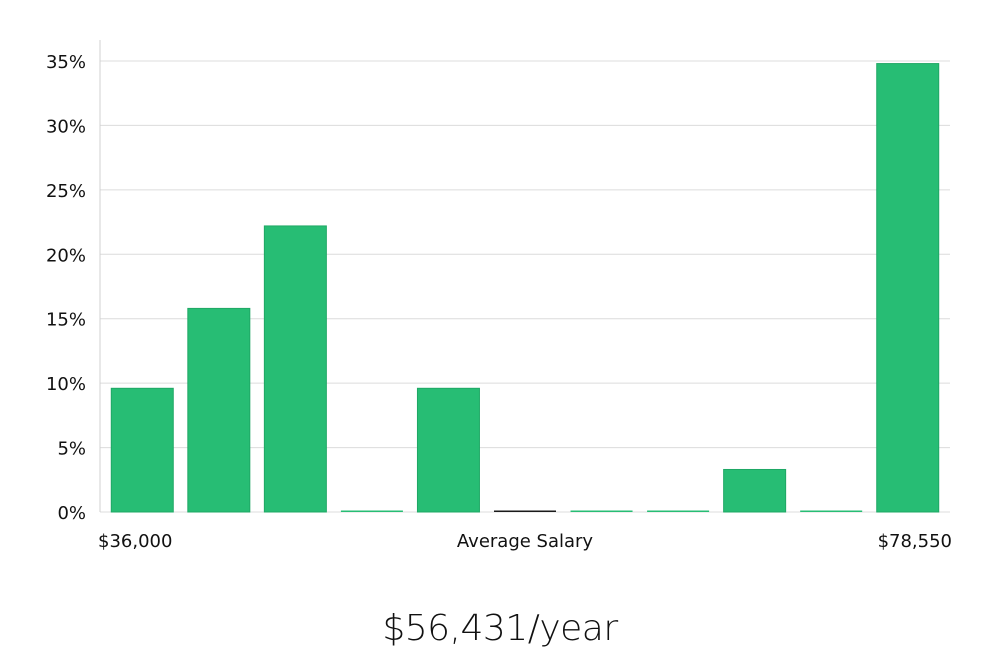  I want to click on y-tick-label: 5%, so click(71, 449).